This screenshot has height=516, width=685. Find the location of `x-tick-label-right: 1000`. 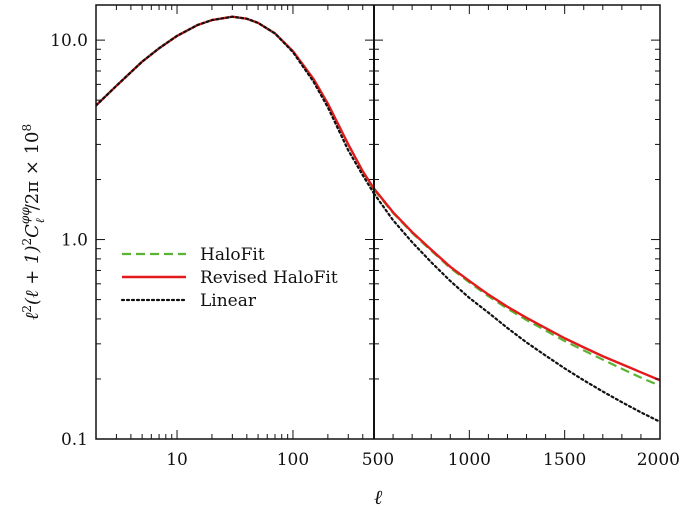

x-tick-label-right: 1000 is located at coordinates (469, 460).